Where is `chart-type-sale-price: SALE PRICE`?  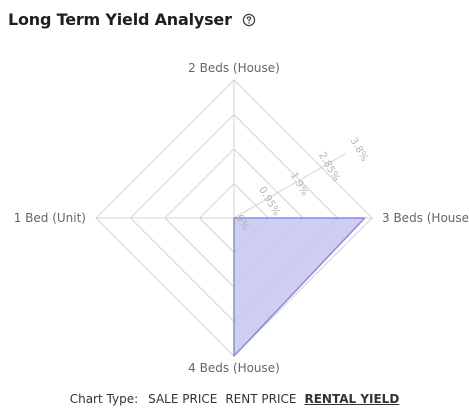
chart-type-sale-price: SALE PRICE is located at coordinates (183, 399).